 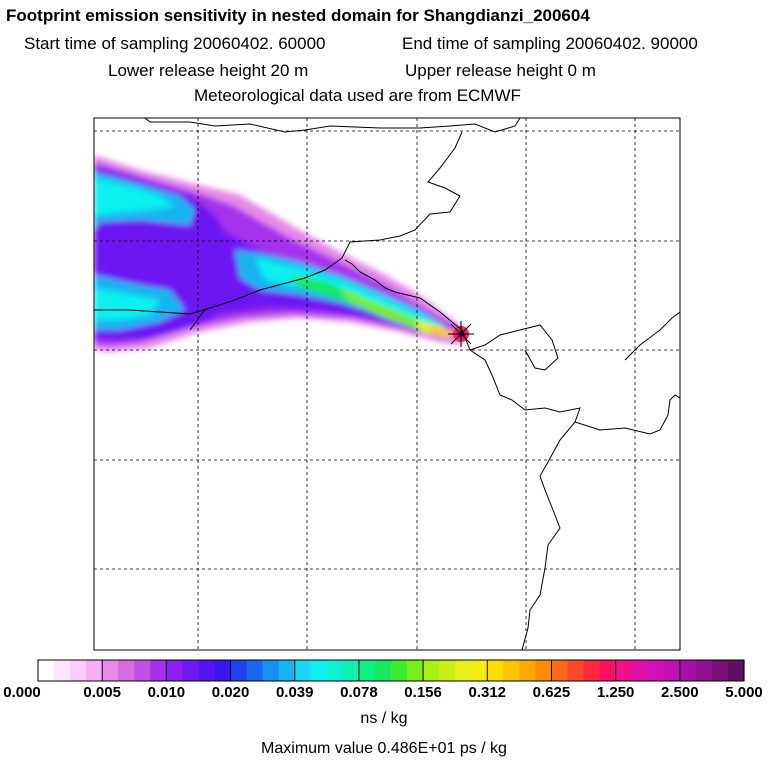 What do you see at coordinates (461, 334) in the screenshot?
I see `receptor-marker` at bounding box center [461, 334].